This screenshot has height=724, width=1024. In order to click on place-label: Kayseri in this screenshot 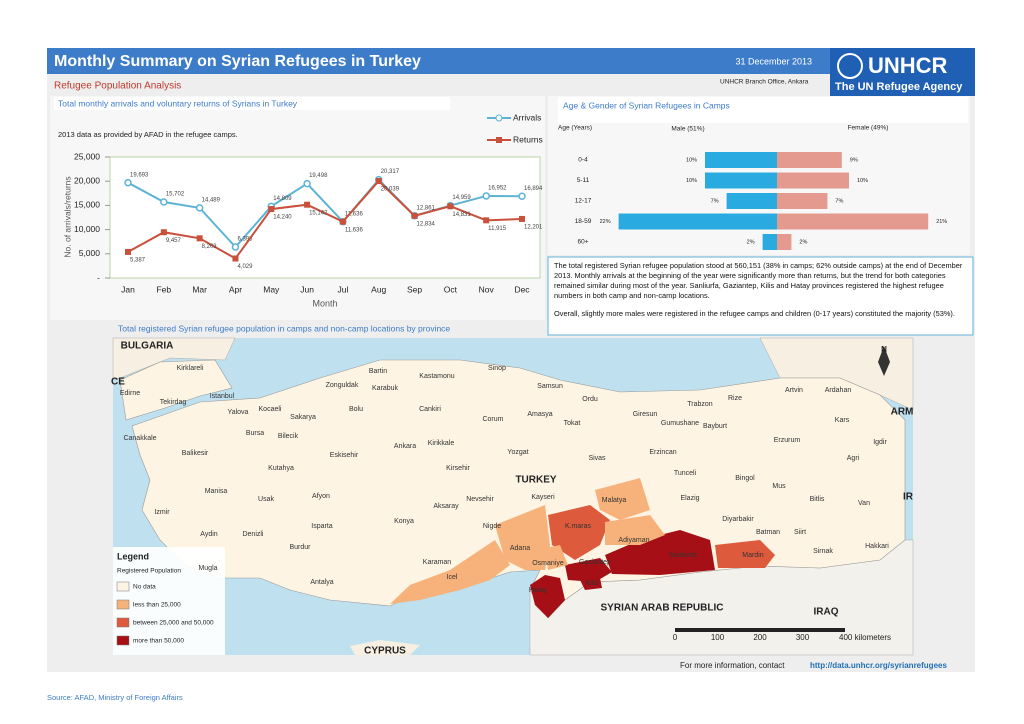, I will do `click(543, 497)`.